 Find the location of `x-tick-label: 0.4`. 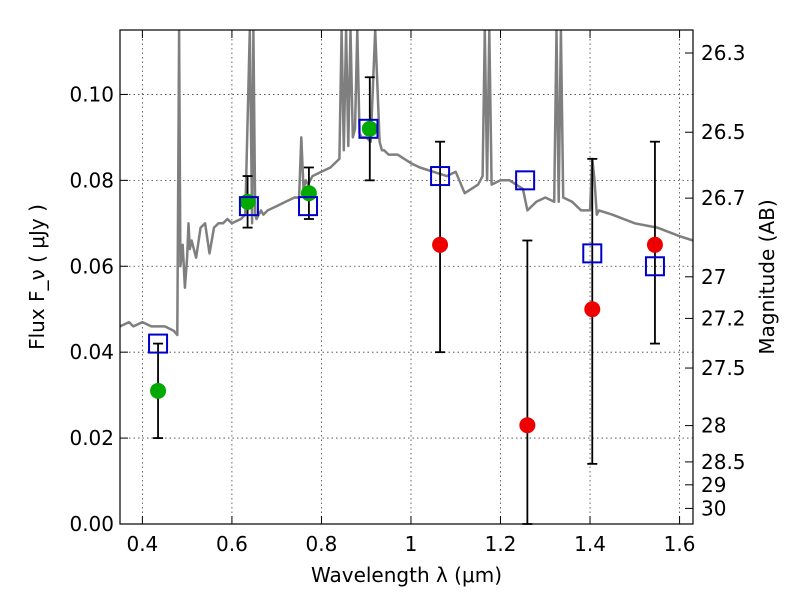

x-tick-label: 0.4 is located at coordinates (142, 544).